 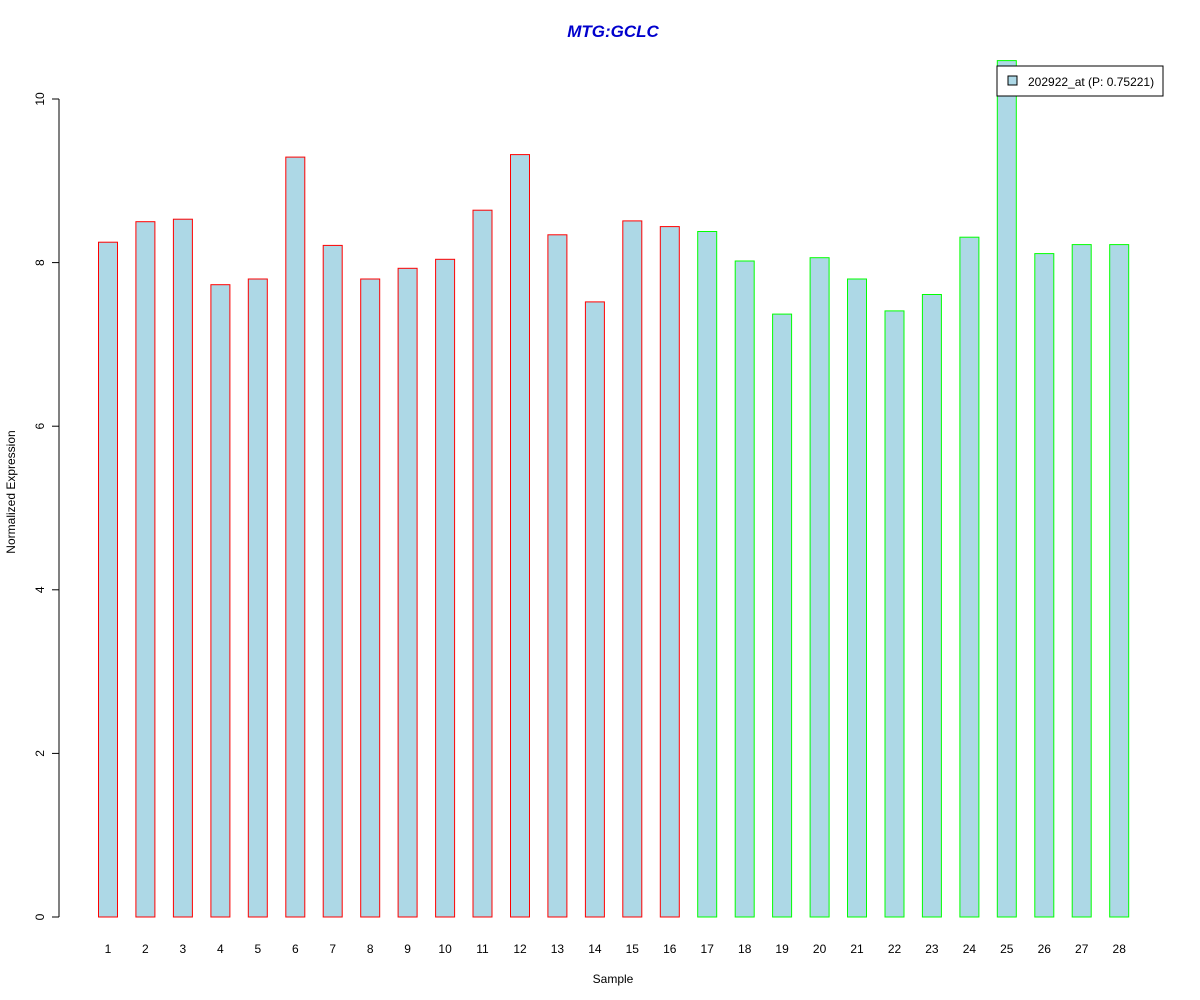 I want to click on y-tick-label: 0, so click(x=40, y=916).